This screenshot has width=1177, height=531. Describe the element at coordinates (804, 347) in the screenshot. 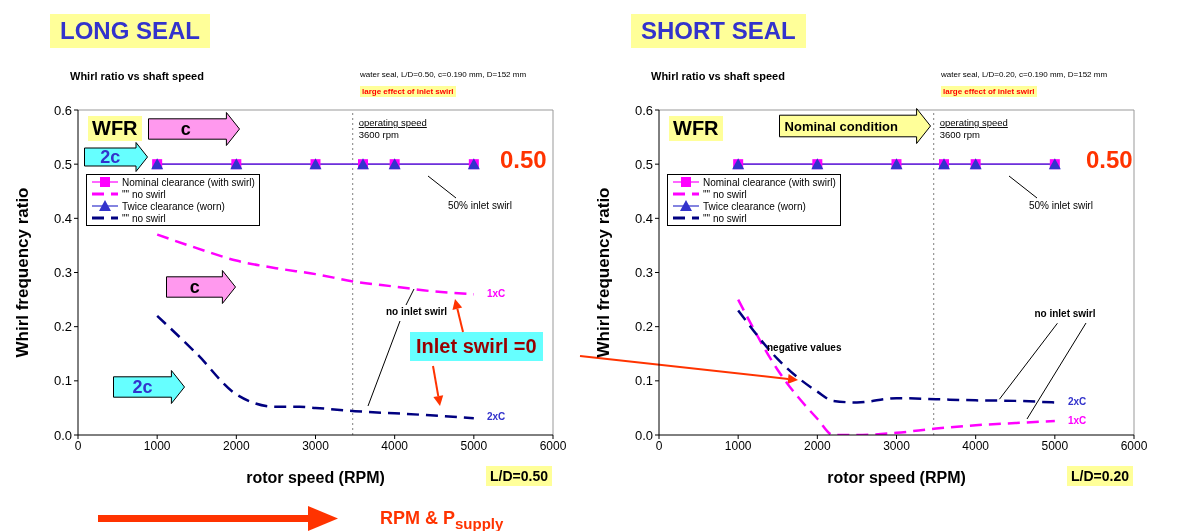

I see `annotation: negative values` at that location.